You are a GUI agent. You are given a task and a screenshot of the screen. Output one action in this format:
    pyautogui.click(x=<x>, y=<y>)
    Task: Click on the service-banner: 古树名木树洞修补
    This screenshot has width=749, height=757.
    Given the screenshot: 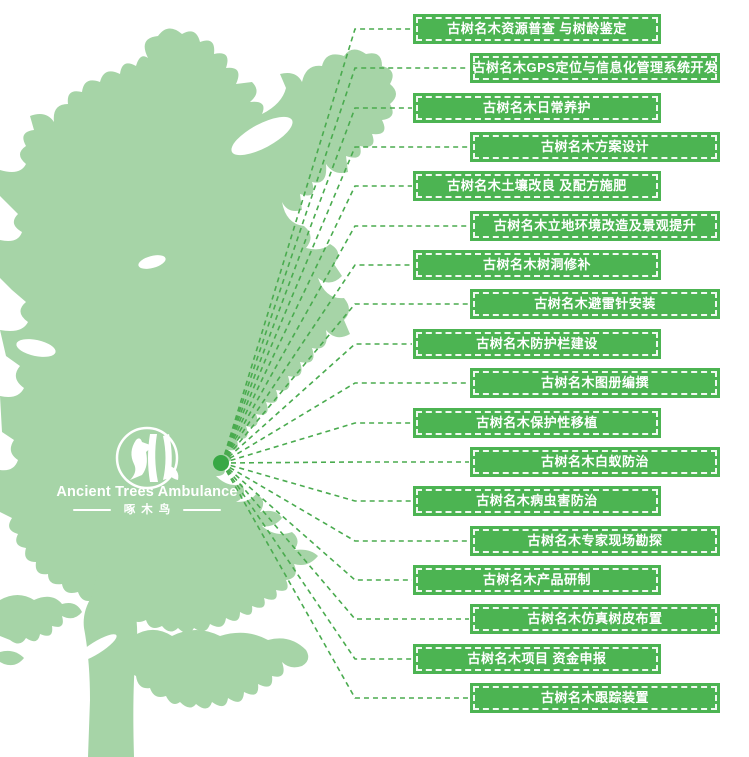 What is the action you would take?
    pyautogui.click(x=537, y=265)
    